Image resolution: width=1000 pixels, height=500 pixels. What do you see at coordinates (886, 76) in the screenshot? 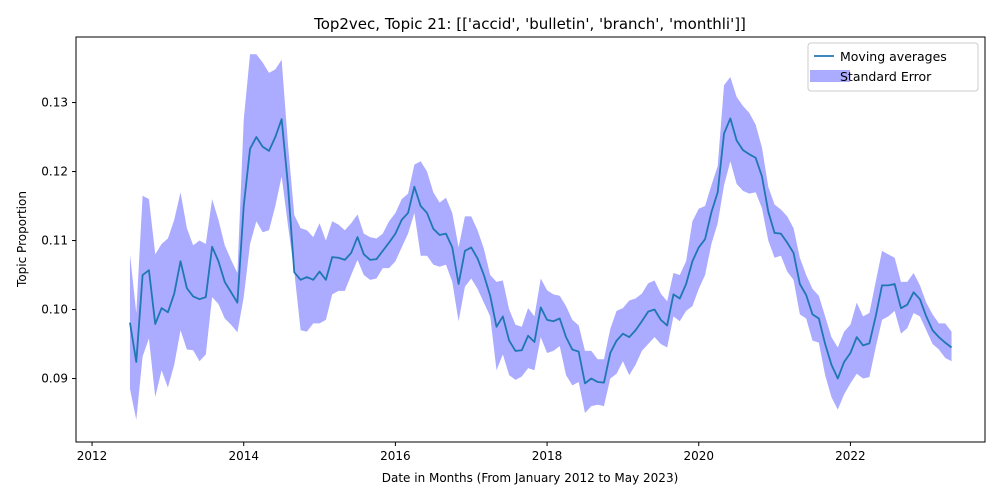
I see `legend-label-standard-error: Standard Error` at bounding box center [886, 76].